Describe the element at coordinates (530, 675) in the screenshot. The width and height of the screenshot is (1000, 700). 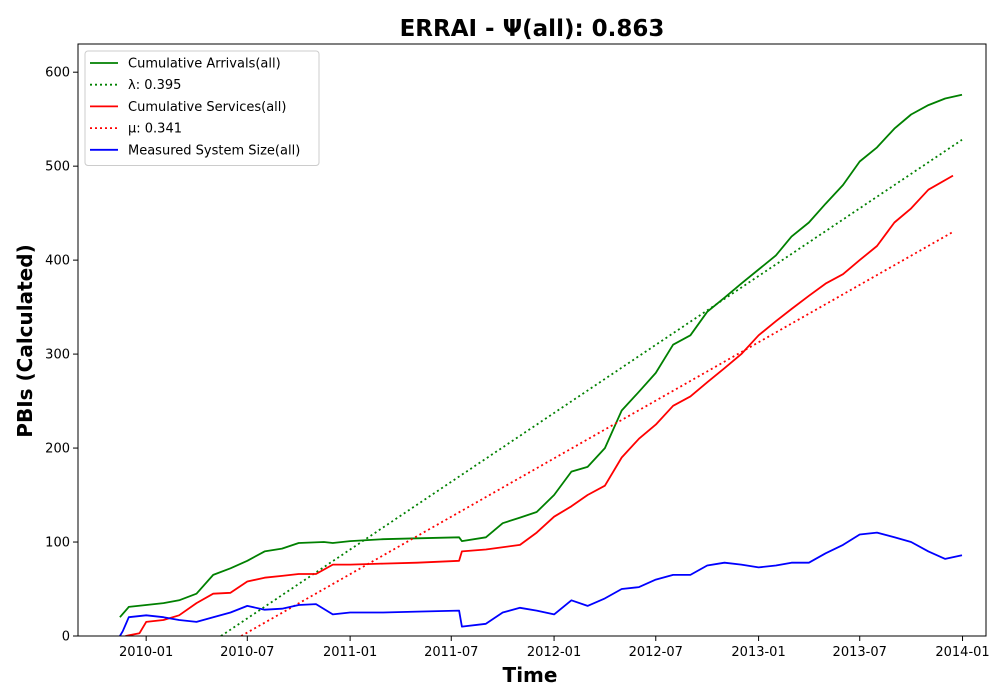
I see `x-axis-label: Time` at that location.